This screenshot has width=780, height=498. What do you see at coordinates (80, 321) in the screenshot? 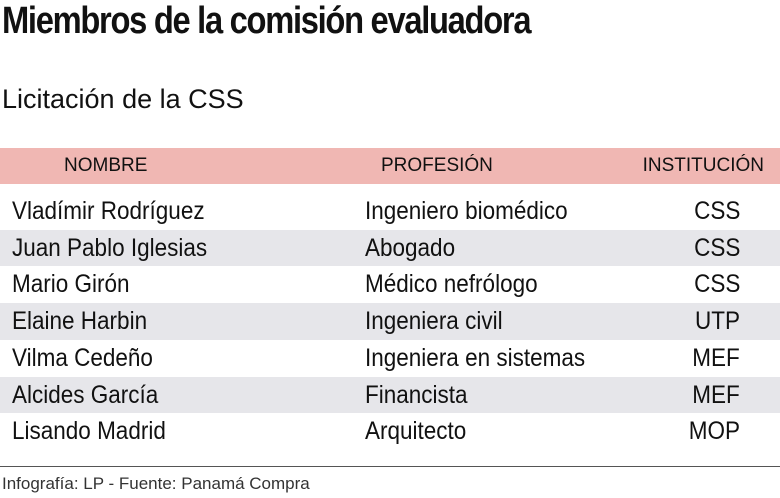
I see `table-cell: Elaine Harbin` at bounding box center [80, 321].